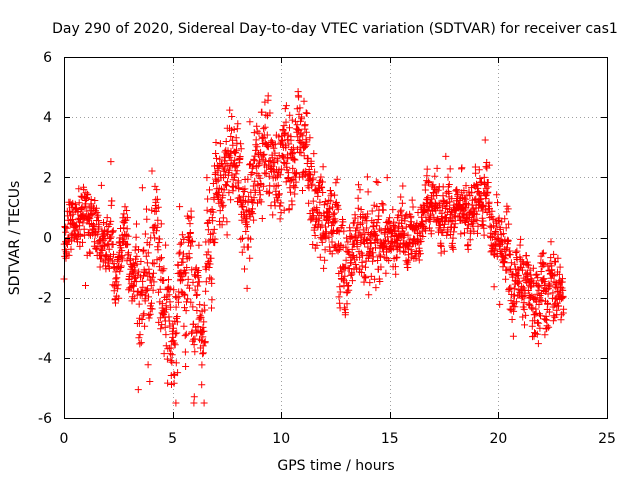 The image size is (640, 480). I want to click on x-tick-label: 15, so click(390, 439).